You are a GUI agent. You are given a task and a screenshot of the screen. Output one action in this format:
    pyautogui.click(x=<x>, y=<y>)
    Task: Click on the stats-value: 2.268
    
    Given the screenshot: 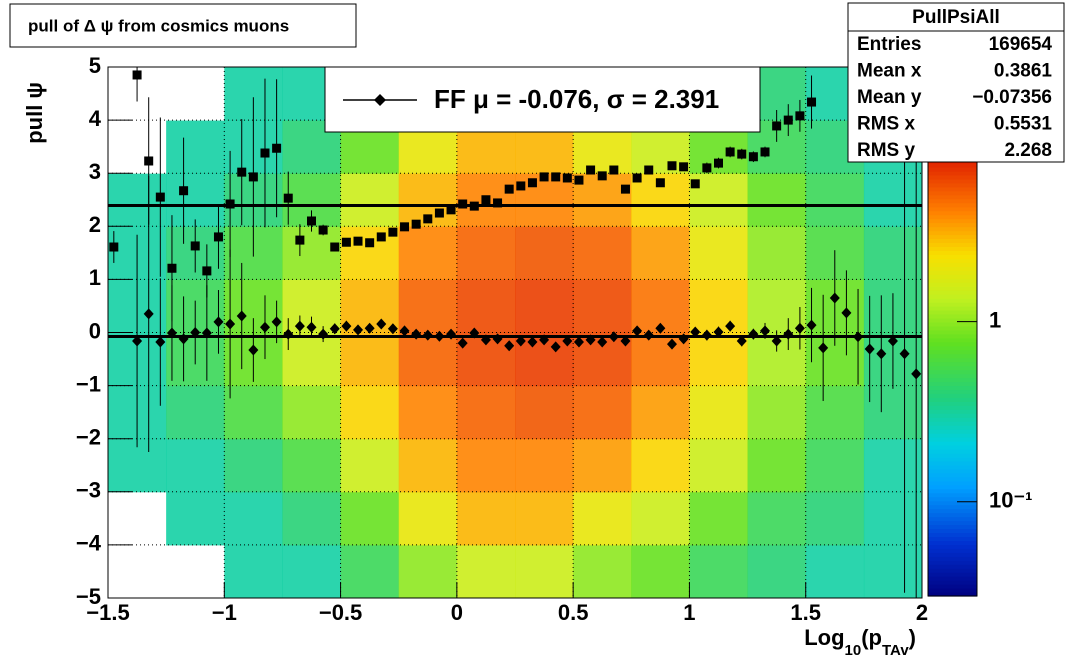 What is the action you would take?
    pyautogui.click(x=1028, y=150)
    